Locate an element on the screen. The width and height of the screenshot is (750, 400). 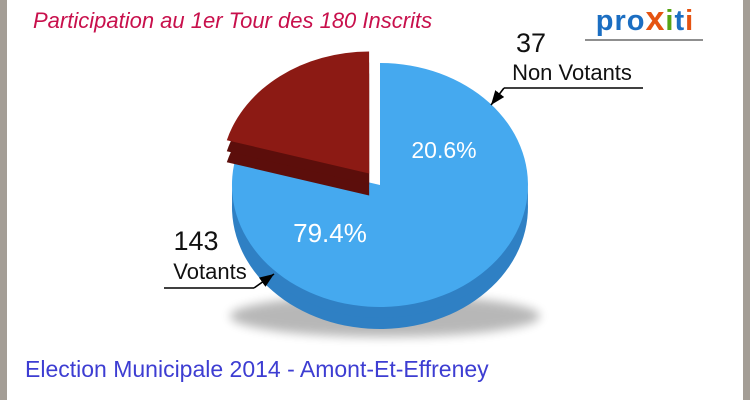
votants-label: Votants is located at coordinates (210, 271).